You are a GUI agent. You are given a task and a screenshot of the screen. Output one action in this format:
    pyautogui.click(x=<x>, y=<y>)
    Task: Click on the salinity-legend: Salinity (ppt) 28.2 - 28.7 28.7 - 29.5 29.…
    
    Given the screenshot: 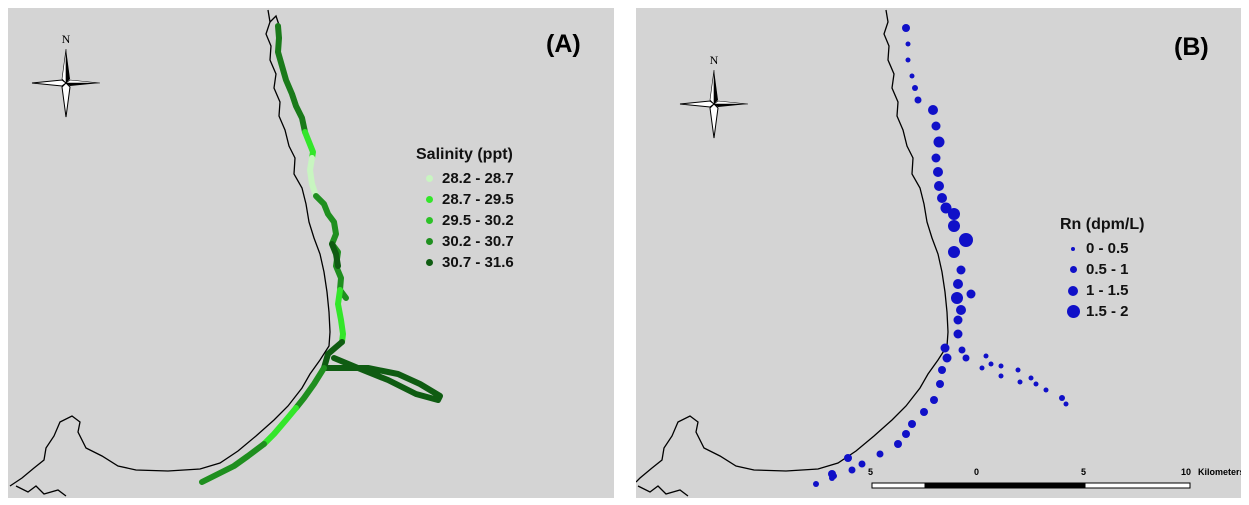 What is the action you would take?
    pyautogui.click(x=465, y=209)
    